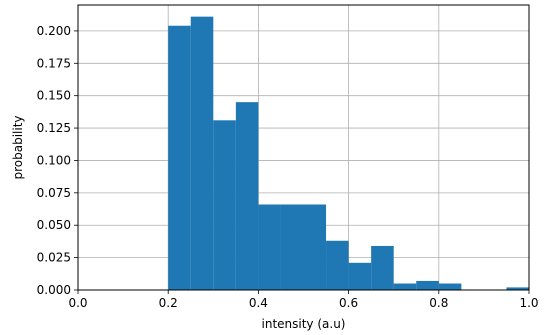 Image resolution: width=545 pixels, height=335 pixels. I want to click on x-tick-label: 0.4, so click(258, 303).